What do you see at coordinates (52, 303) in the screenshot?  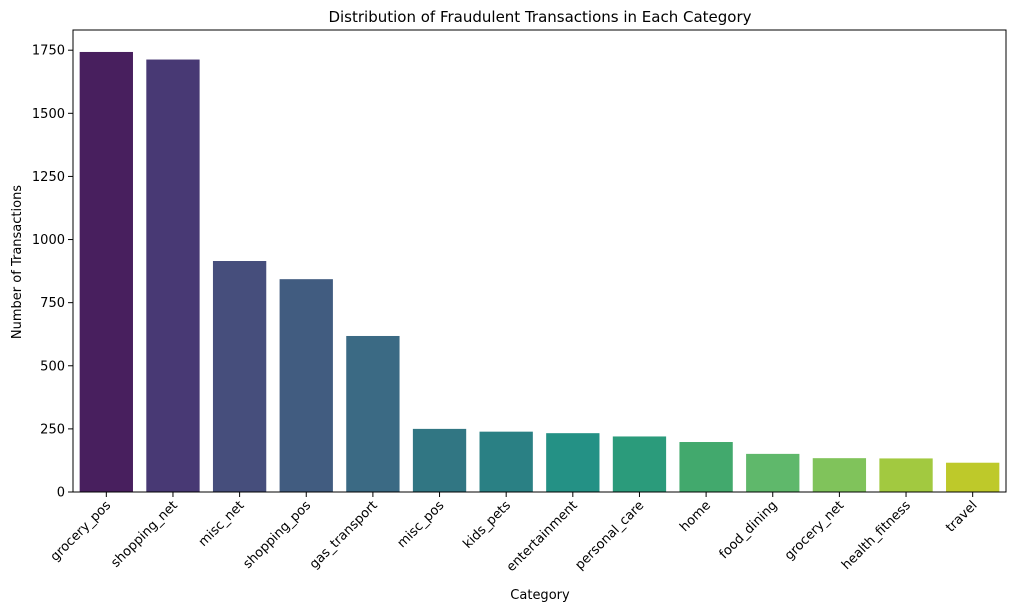 I see `y-tick-label: 750` at bounding box center [52, 303].